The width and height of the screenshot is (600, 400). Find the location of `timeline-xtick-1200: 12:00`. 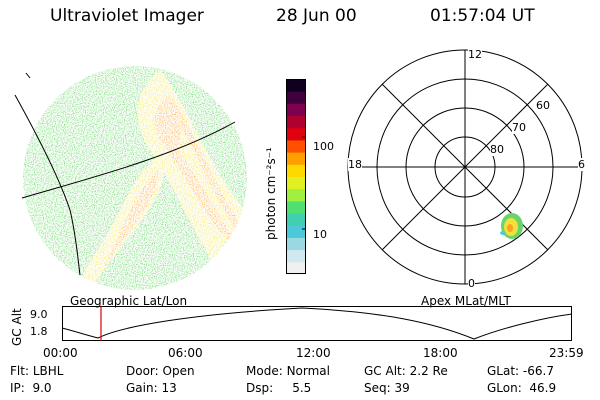

timeline-xtick-1200: 12:00 is located at coordinates (313, 353).